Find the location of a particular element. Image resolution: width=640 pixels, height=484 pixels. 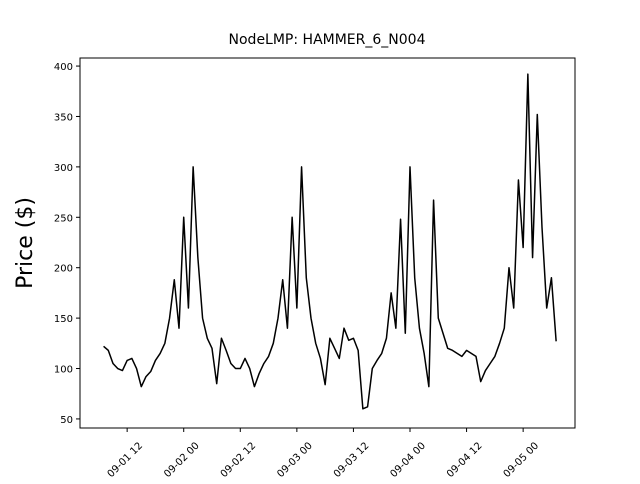

chart-title: NodeLMP: HAMMER_6_N004 is located at coordinates (327, 40).